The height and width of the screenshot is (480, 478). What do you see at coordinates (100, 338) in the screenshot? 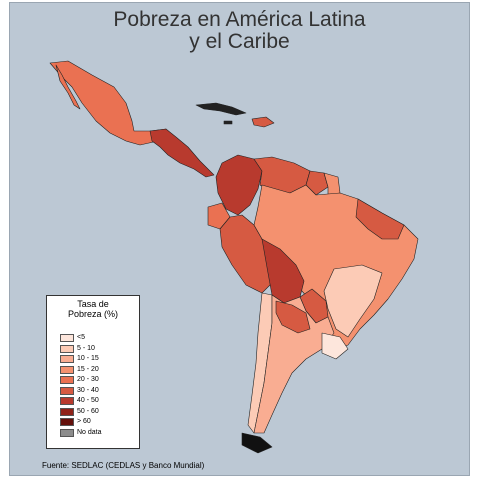
I see `legend-item: <5` at bounding box center [100, 338].